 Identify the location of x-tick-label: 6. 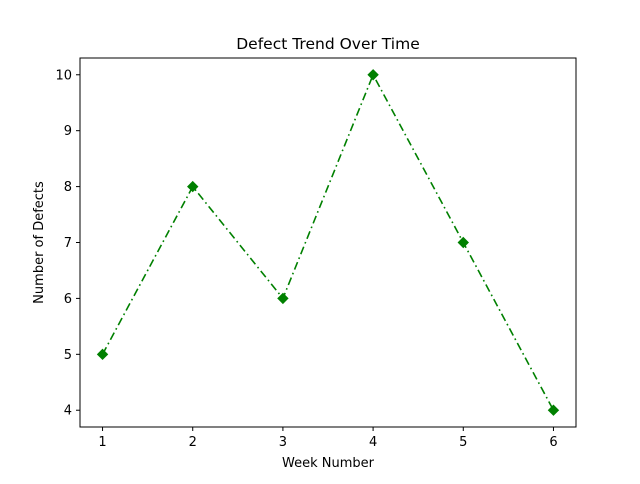
(553, 442).